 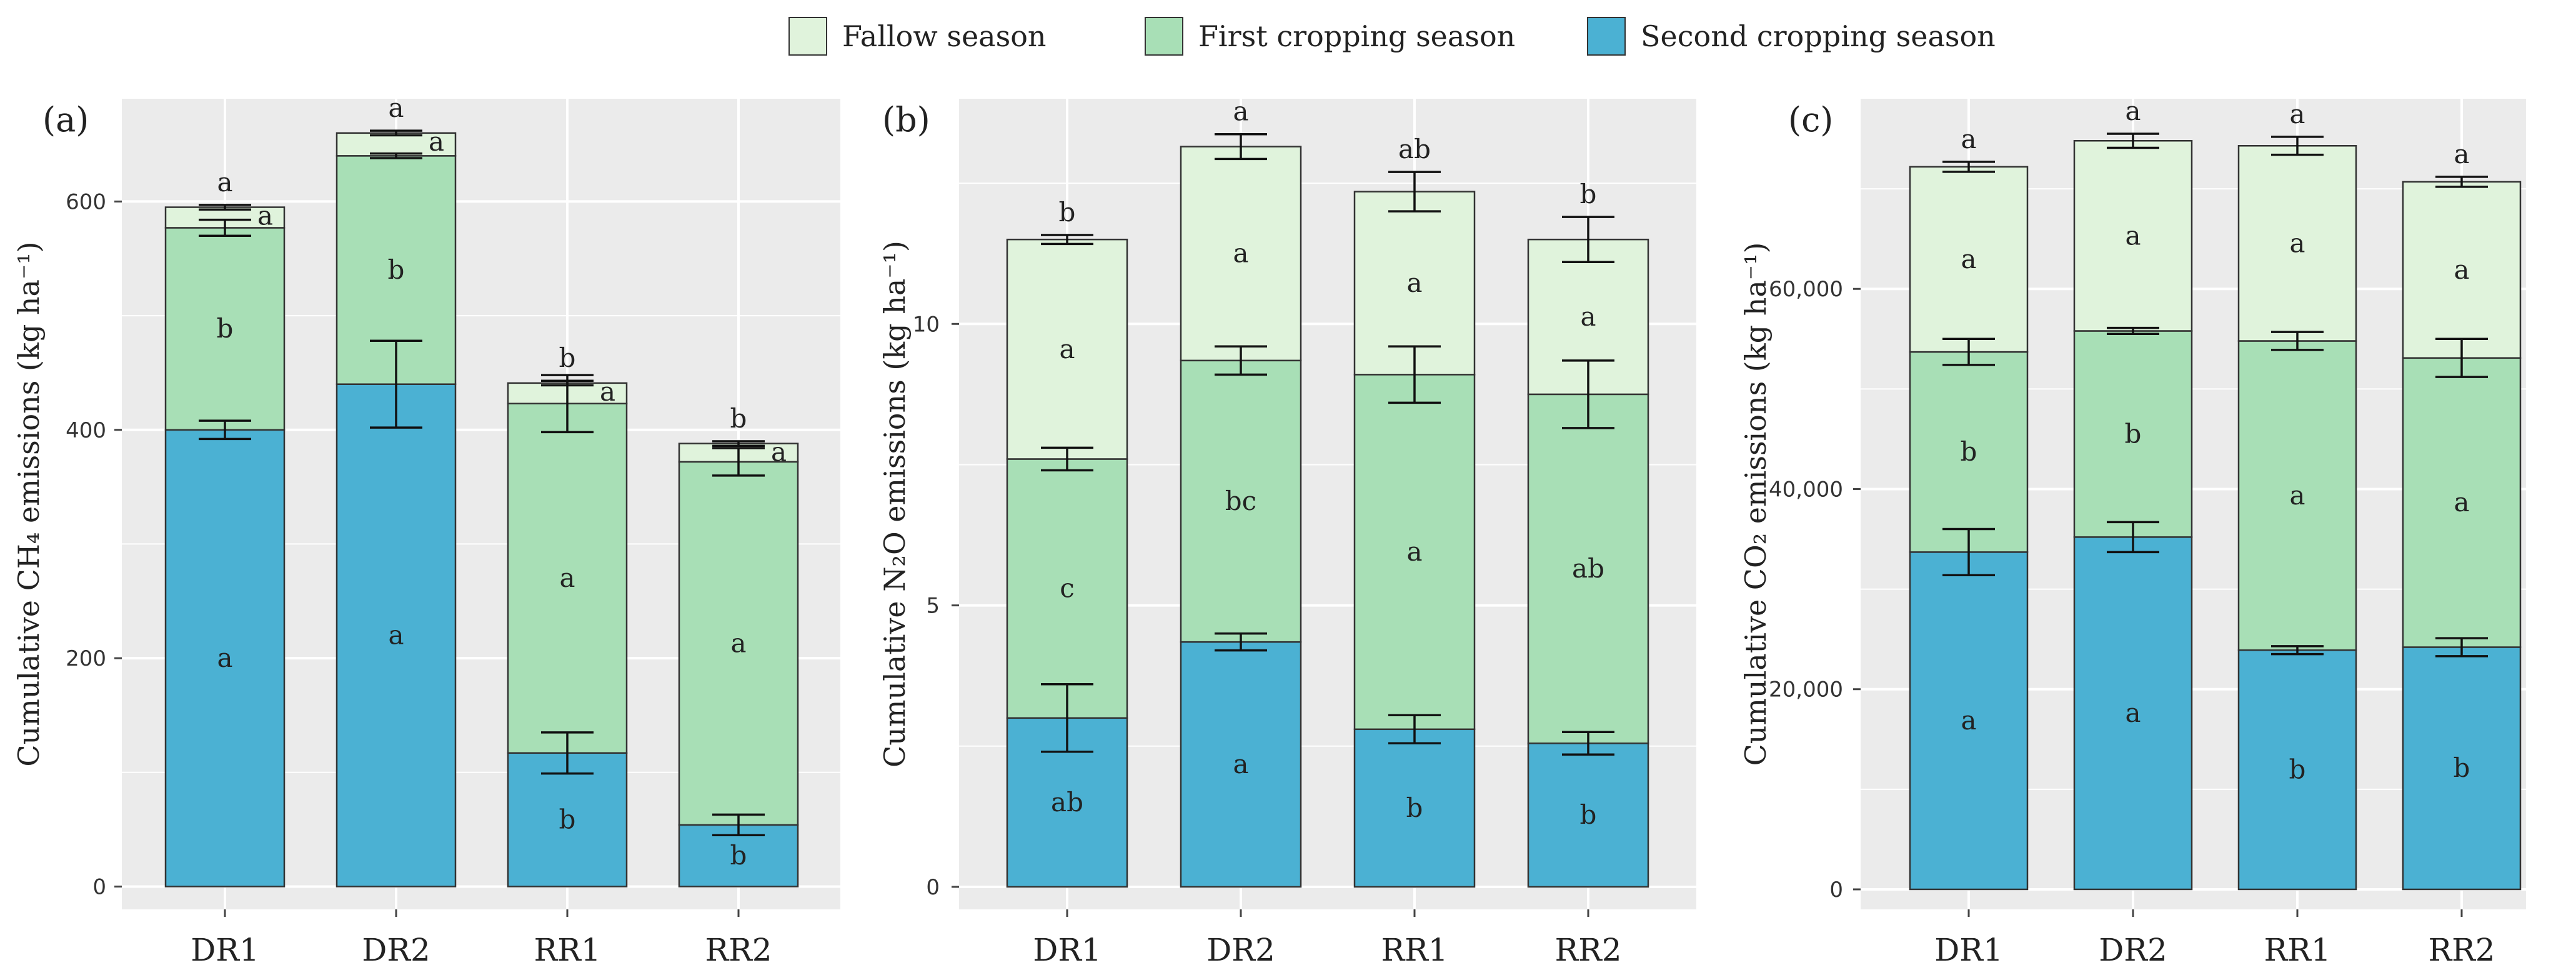 What do you see at coordinates (1414, 149) in the screenshot?
I see `total-significance-letter: ab` at bounding box center [1414, 149].